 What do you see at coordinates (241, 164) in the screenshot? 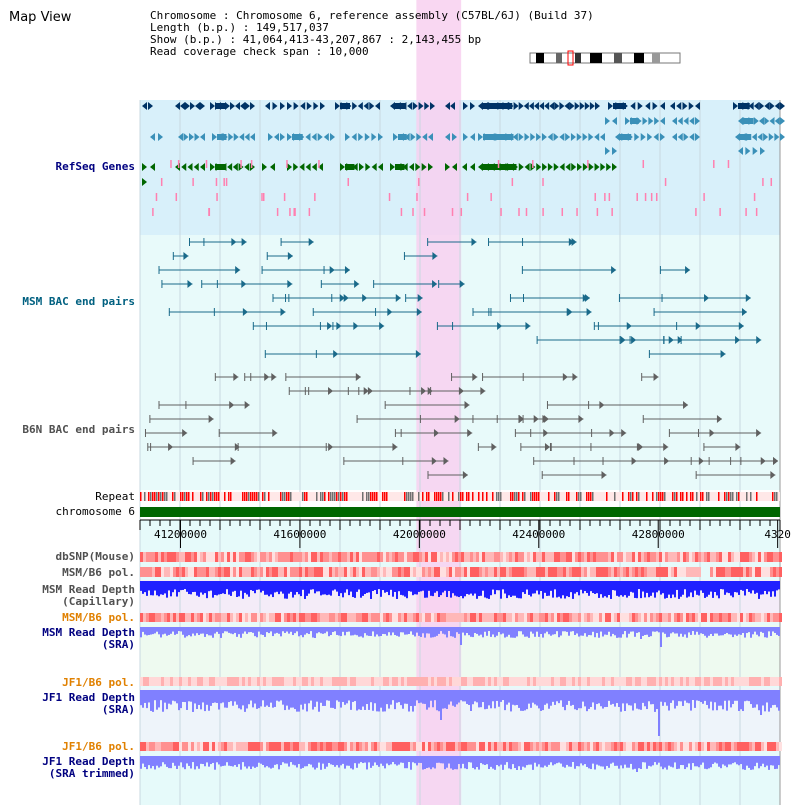
I see `refseq-exon-tick` at bounding box center [241, 164].